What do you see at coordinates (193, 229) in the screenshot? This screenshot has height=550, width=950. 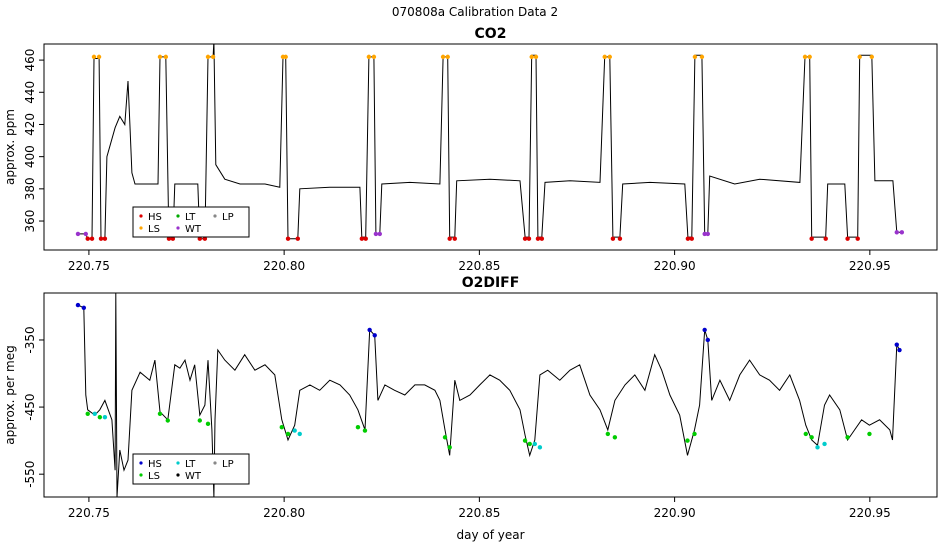 I see `legend-label: WT` at bounding box center [193, 229].